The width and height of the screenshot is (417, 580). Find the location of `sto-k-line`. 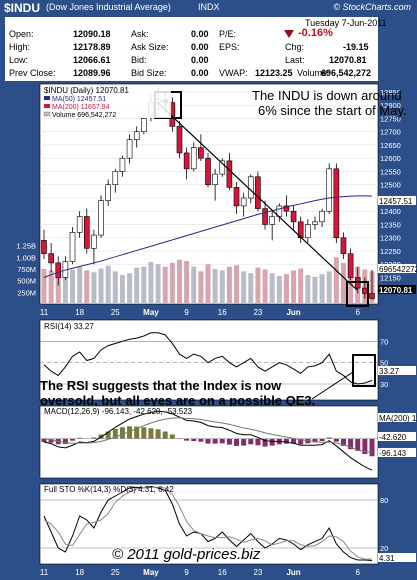

sto-k-line is located at coordinates (208, 523).